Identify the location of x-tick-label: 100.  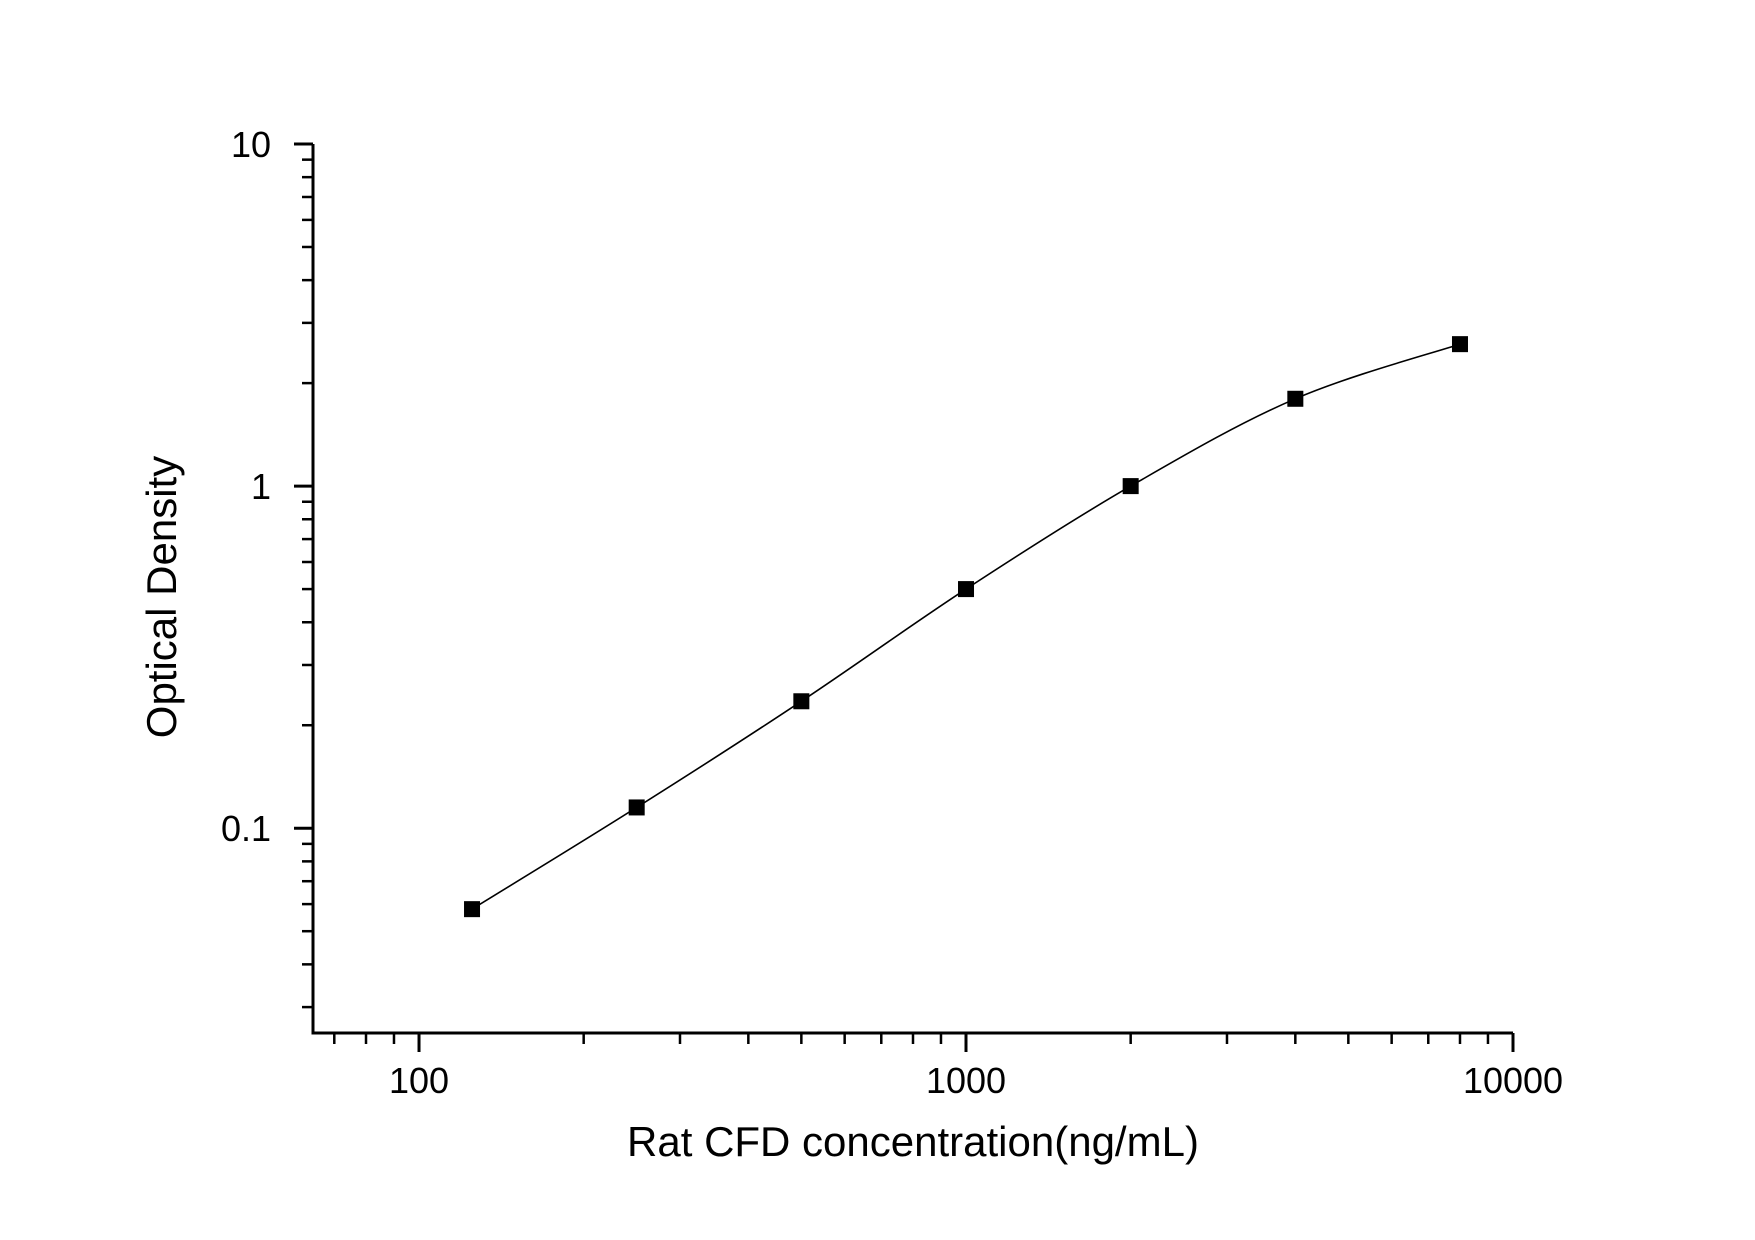
(419, 1080).